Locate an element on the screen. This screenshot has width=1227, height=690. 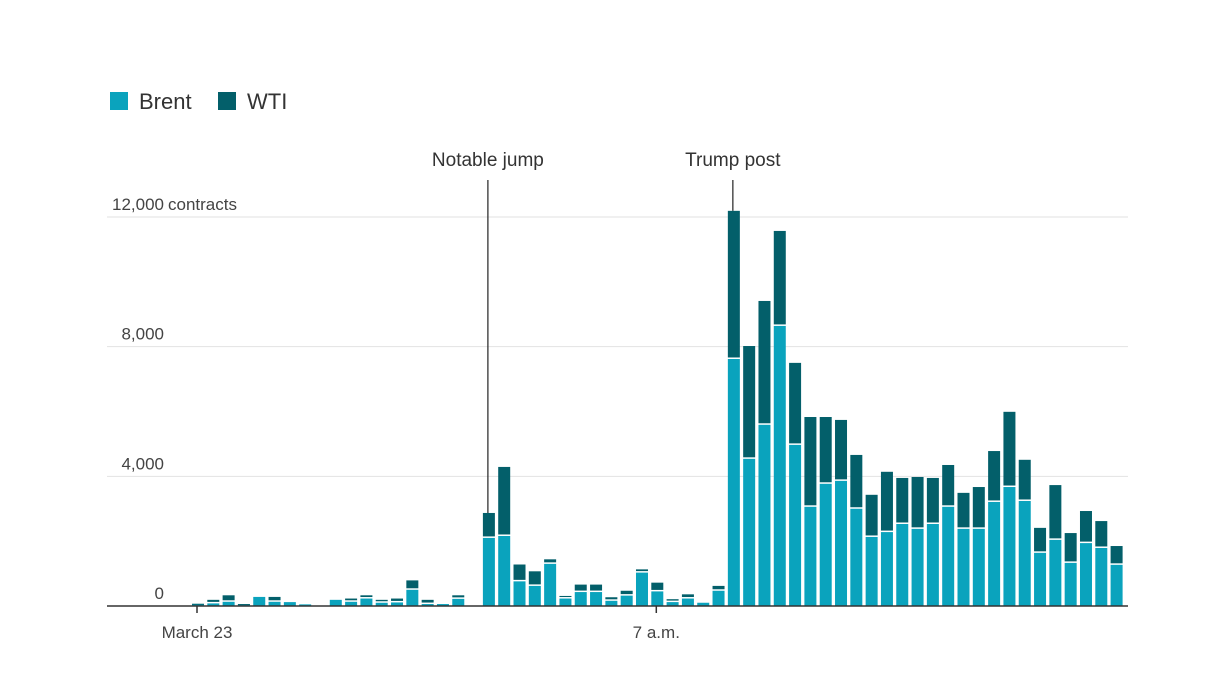
y-tick-label: 0 is located at coordinates (159, 593).